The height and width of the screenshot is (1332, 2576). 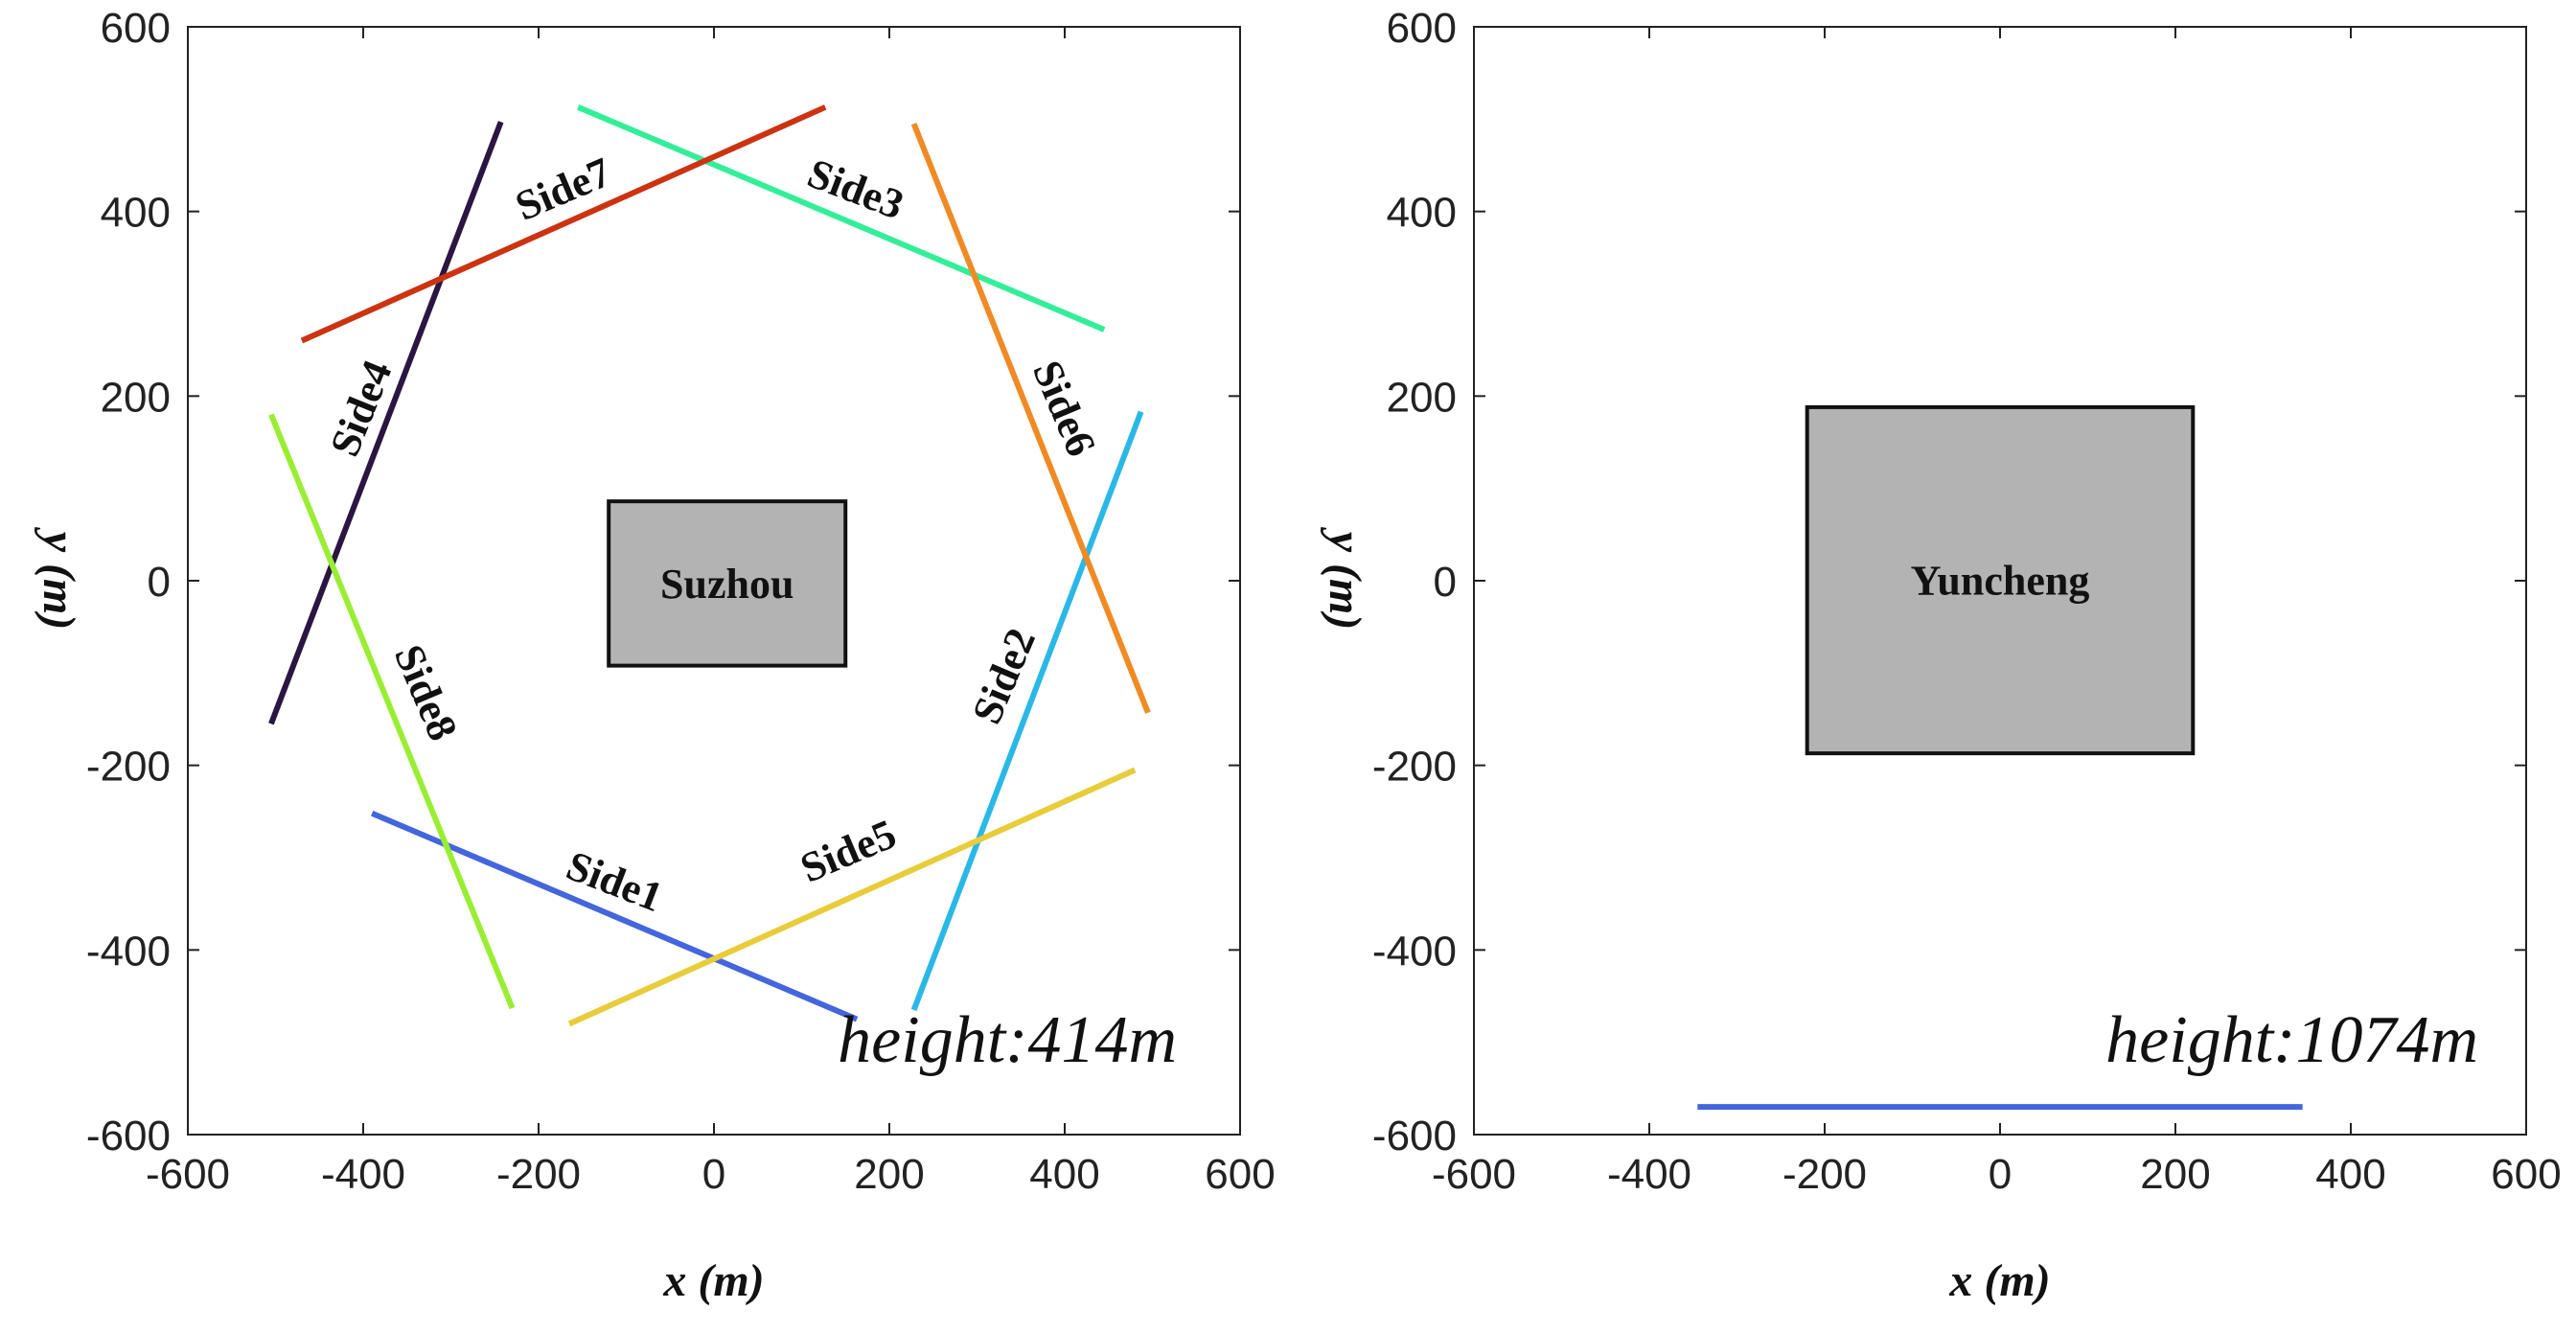 I want to click on flight-line-side1, so click(x=614, y=916).